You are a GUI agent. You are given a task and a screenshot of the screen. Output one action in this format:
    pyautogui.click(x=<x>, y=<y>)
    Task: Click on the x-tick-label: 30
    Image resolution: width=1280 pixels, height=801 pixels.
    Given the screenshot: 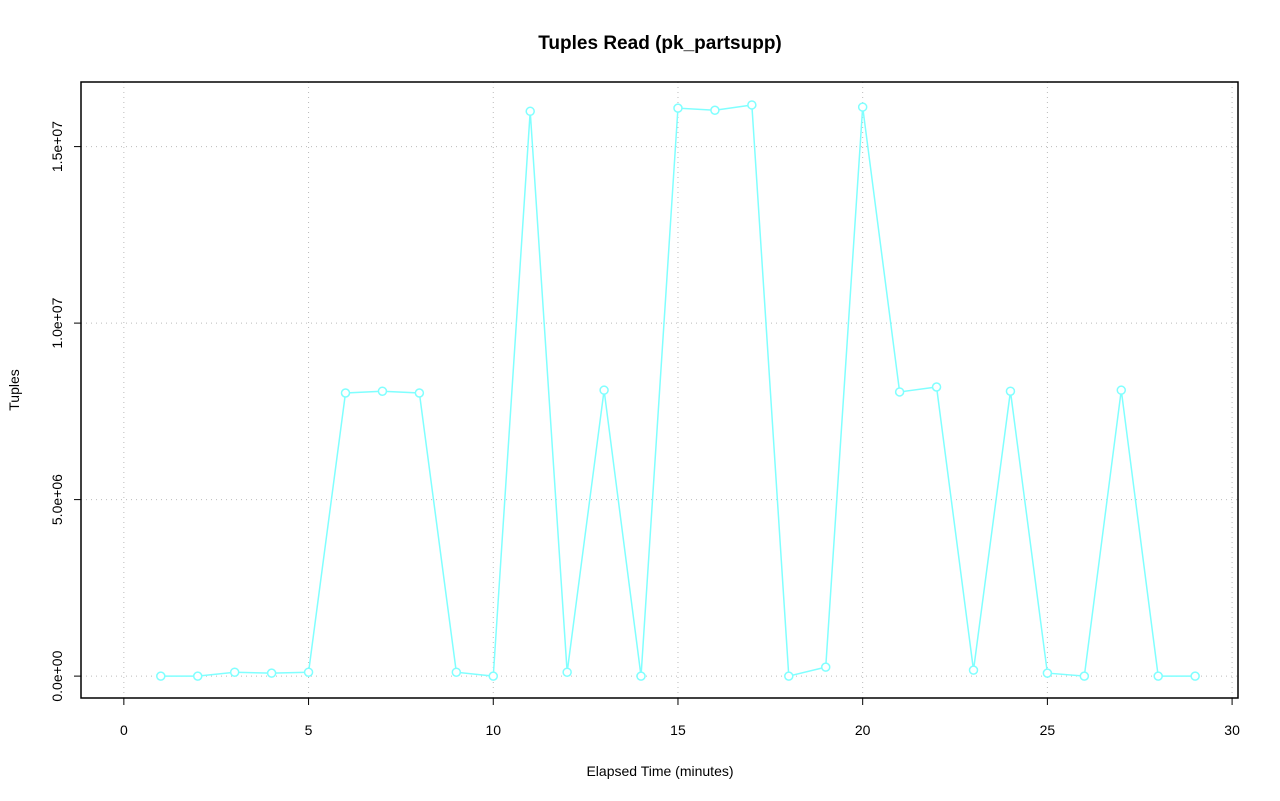 What is the action you would take?
    pyautogui.click(x=1232, y=730)
    